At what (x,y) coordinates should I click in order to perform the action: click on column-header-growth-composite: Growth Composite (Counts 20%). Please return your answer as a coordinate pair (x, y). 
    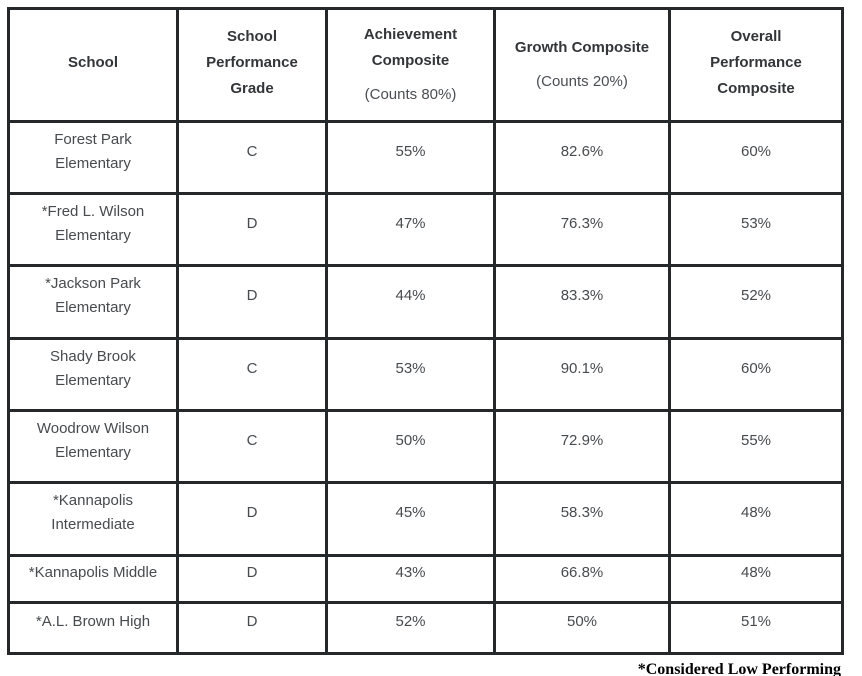
    Looking at the image, I should click on (582, 65).